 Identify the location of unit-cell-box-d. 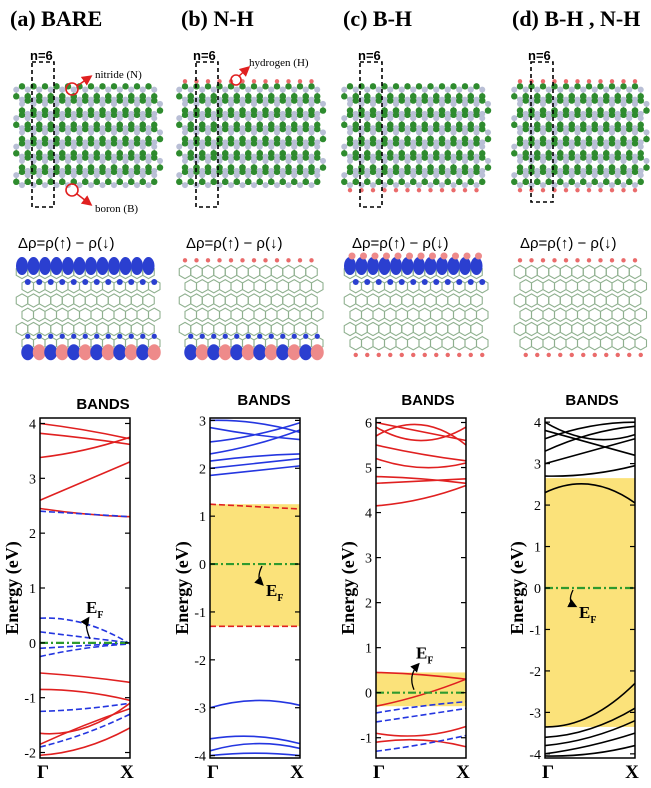
(542, 132).